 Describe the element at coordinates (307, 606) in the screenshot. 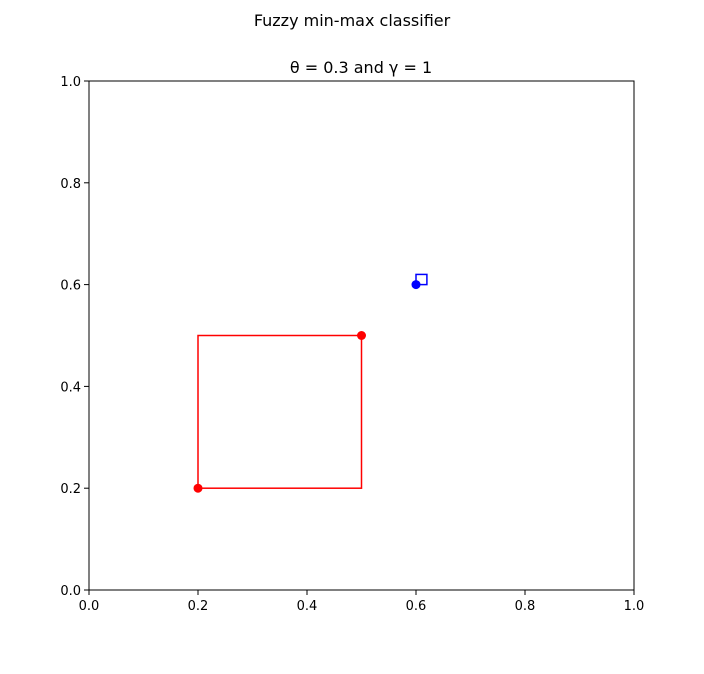

I see `x-tick-label: 0.4` at that location.